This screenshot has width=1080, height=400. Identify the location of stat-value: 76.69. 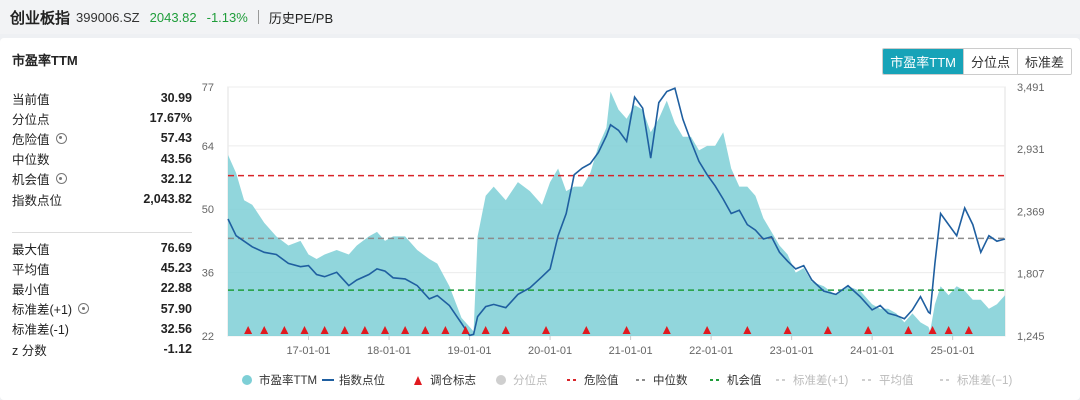
(176, 248).